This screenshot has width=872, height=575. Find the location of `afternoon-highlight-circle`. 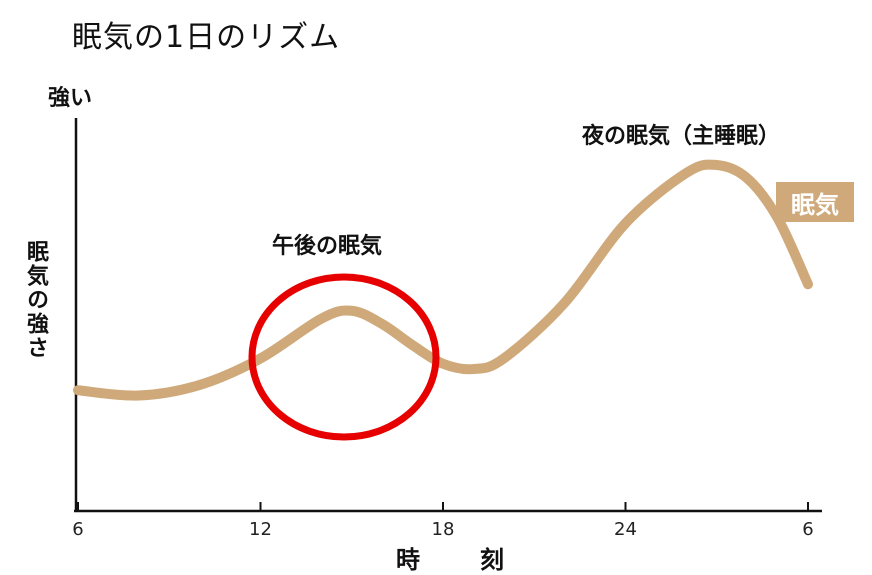

afternoon-highlight-circle is located at coordinates (344, 357).